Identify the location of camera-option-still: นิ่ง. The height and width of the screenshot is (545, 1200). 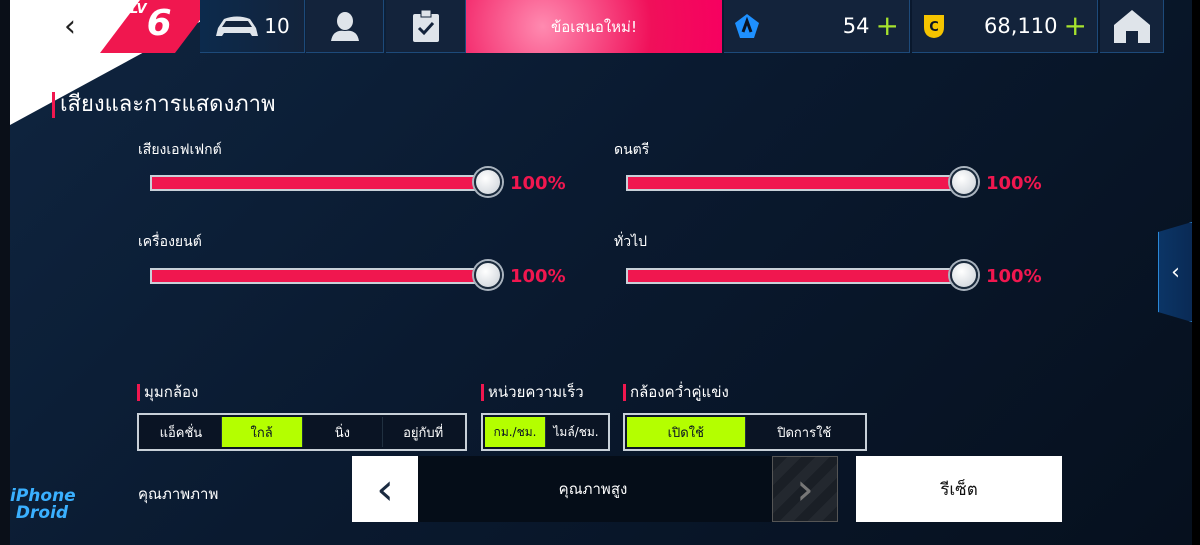
(343, 432).